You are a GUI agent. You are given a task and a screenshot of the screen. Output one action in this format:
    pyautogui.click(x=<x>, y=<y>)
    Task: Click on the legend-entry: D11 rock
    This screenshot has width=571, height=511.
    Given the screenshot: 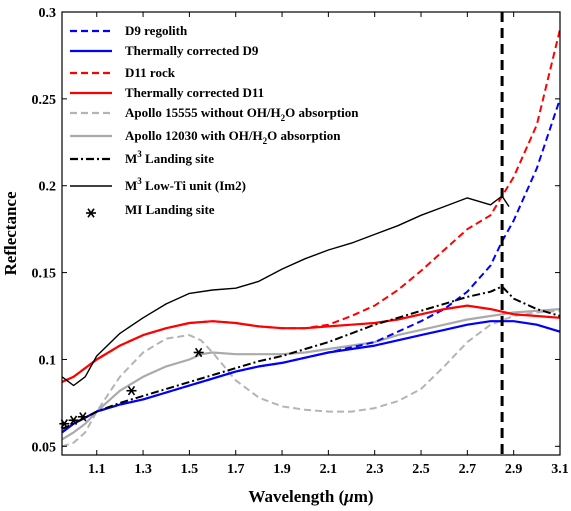 What is the action you would take?
    pyautogui.click(x=123, y=72)
    